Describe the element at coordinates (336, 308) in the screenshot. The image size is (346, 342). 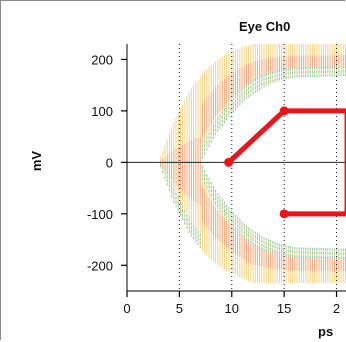
I see `x-tick-label: 2` at that location.